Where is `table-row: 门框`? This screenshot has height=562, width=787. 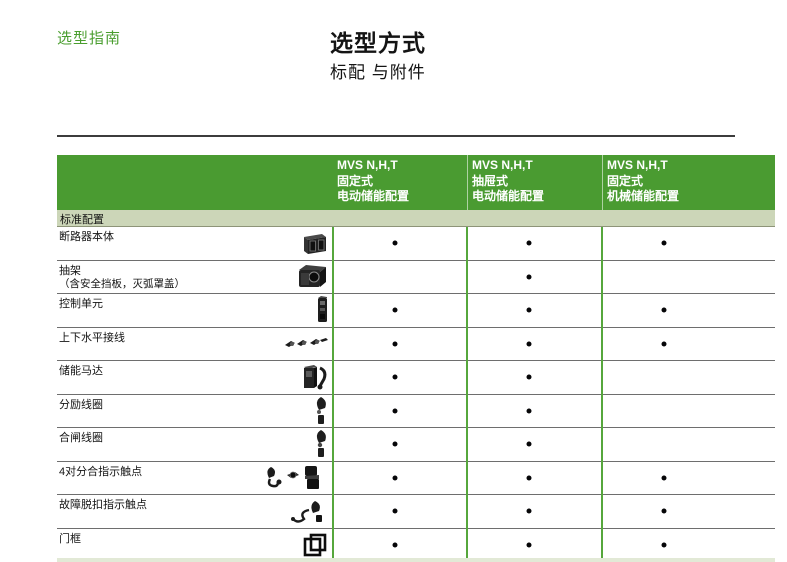
table-row: 门框 is located at coordinates (416, 545).